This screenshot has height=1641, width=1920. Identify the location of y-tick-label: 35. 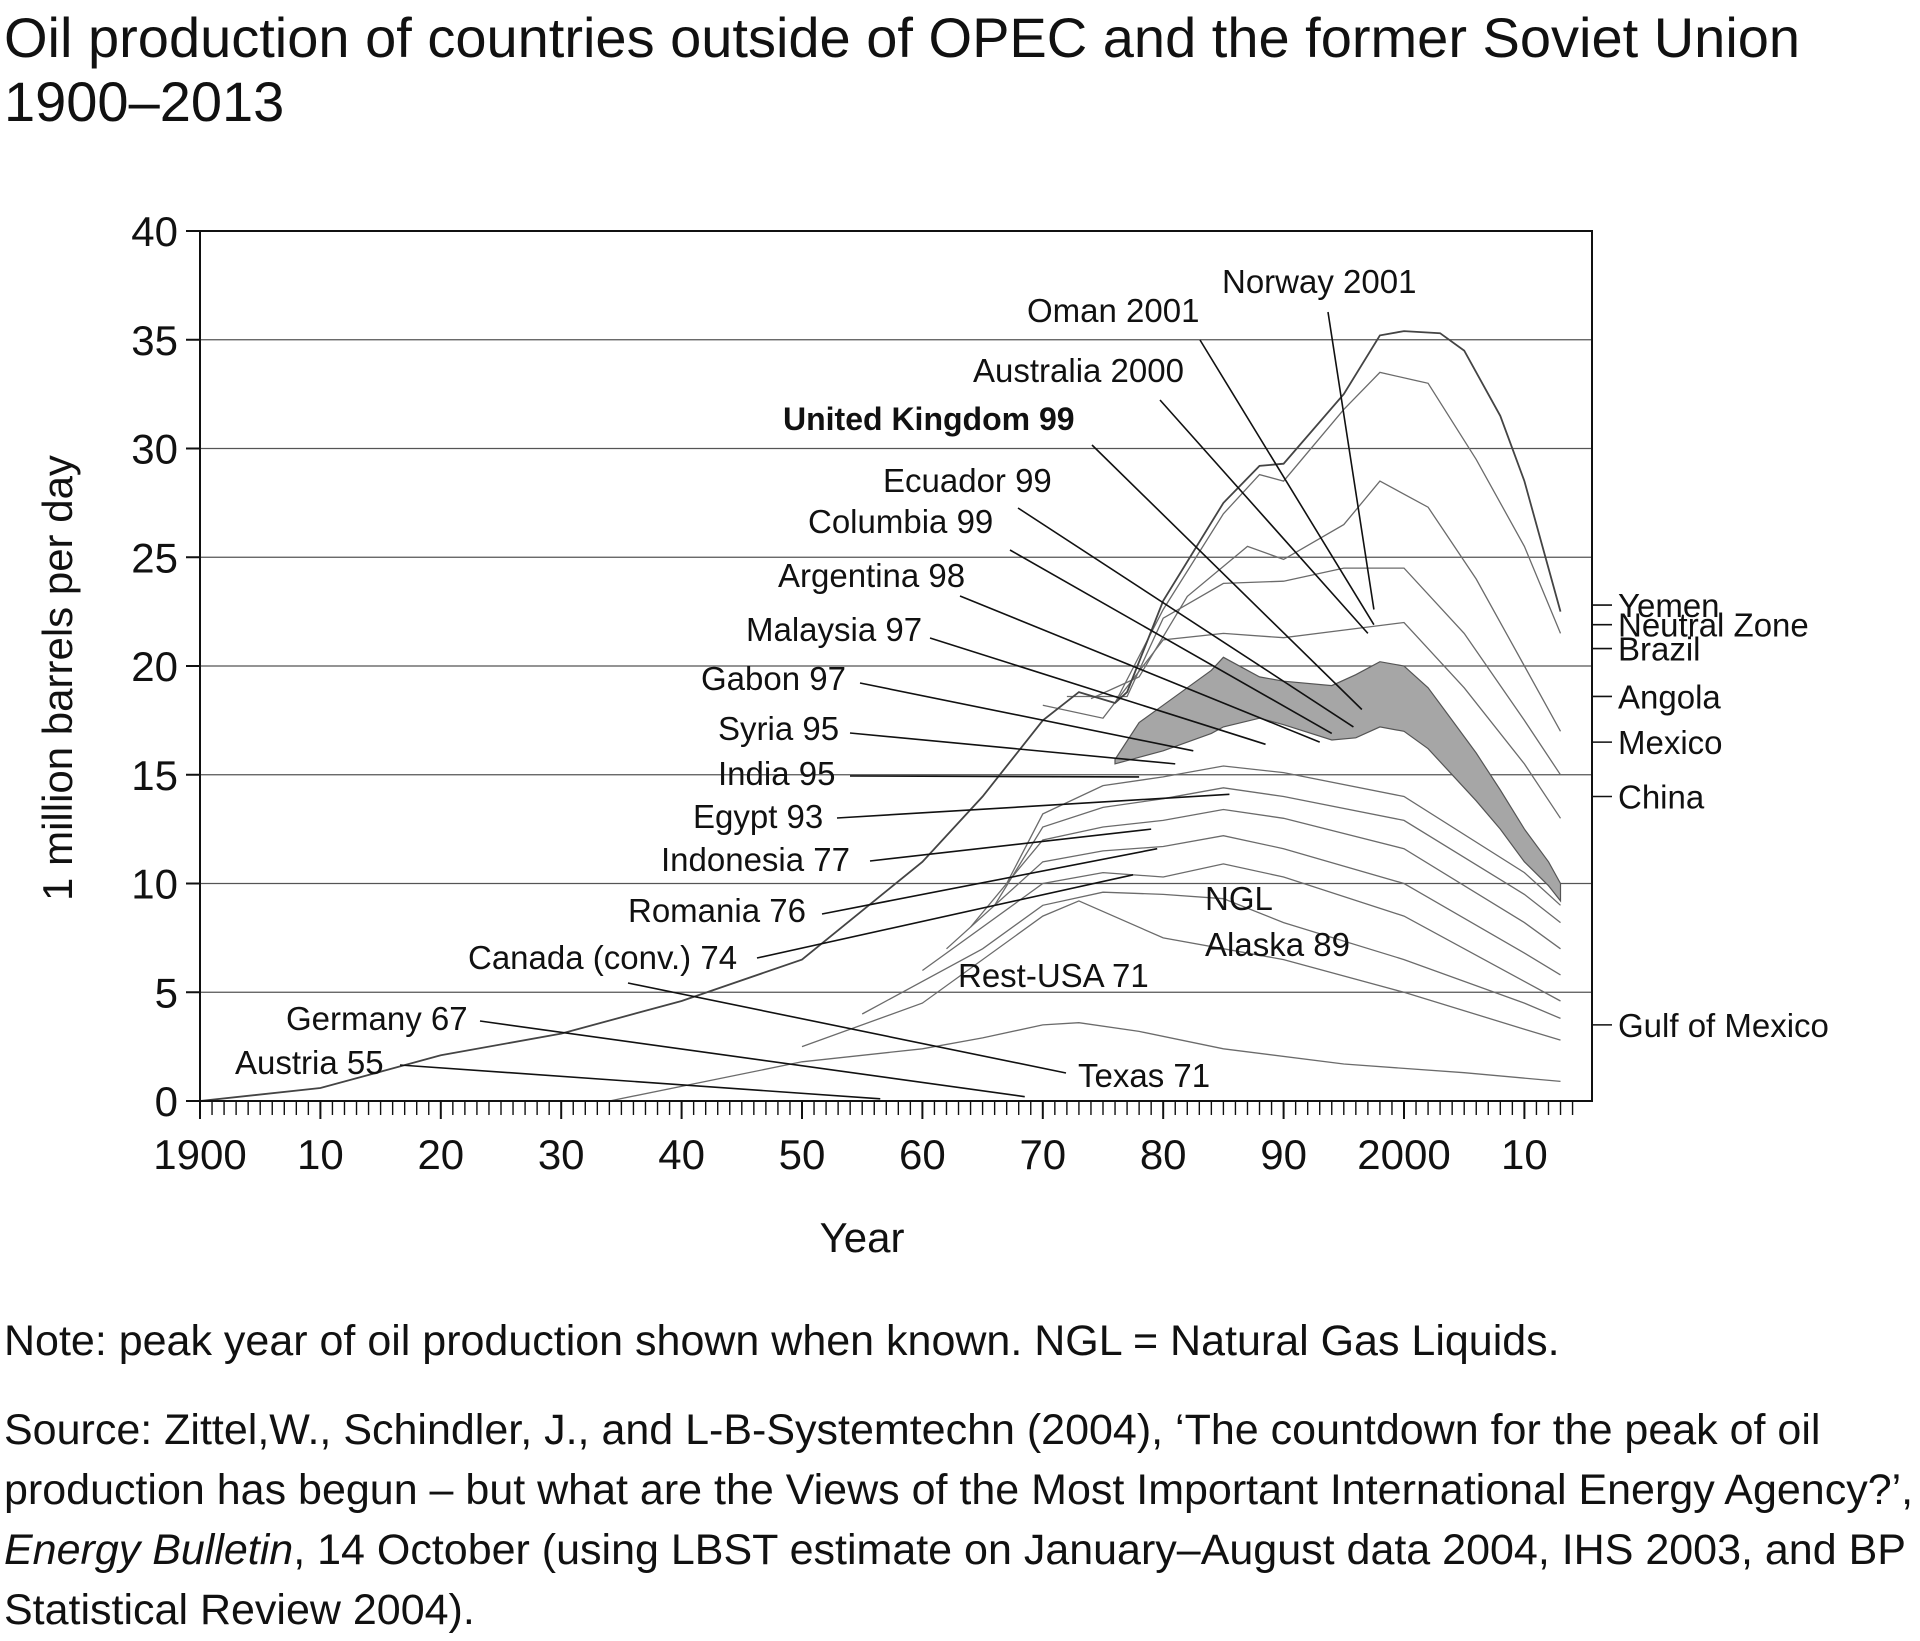
(154, 340).